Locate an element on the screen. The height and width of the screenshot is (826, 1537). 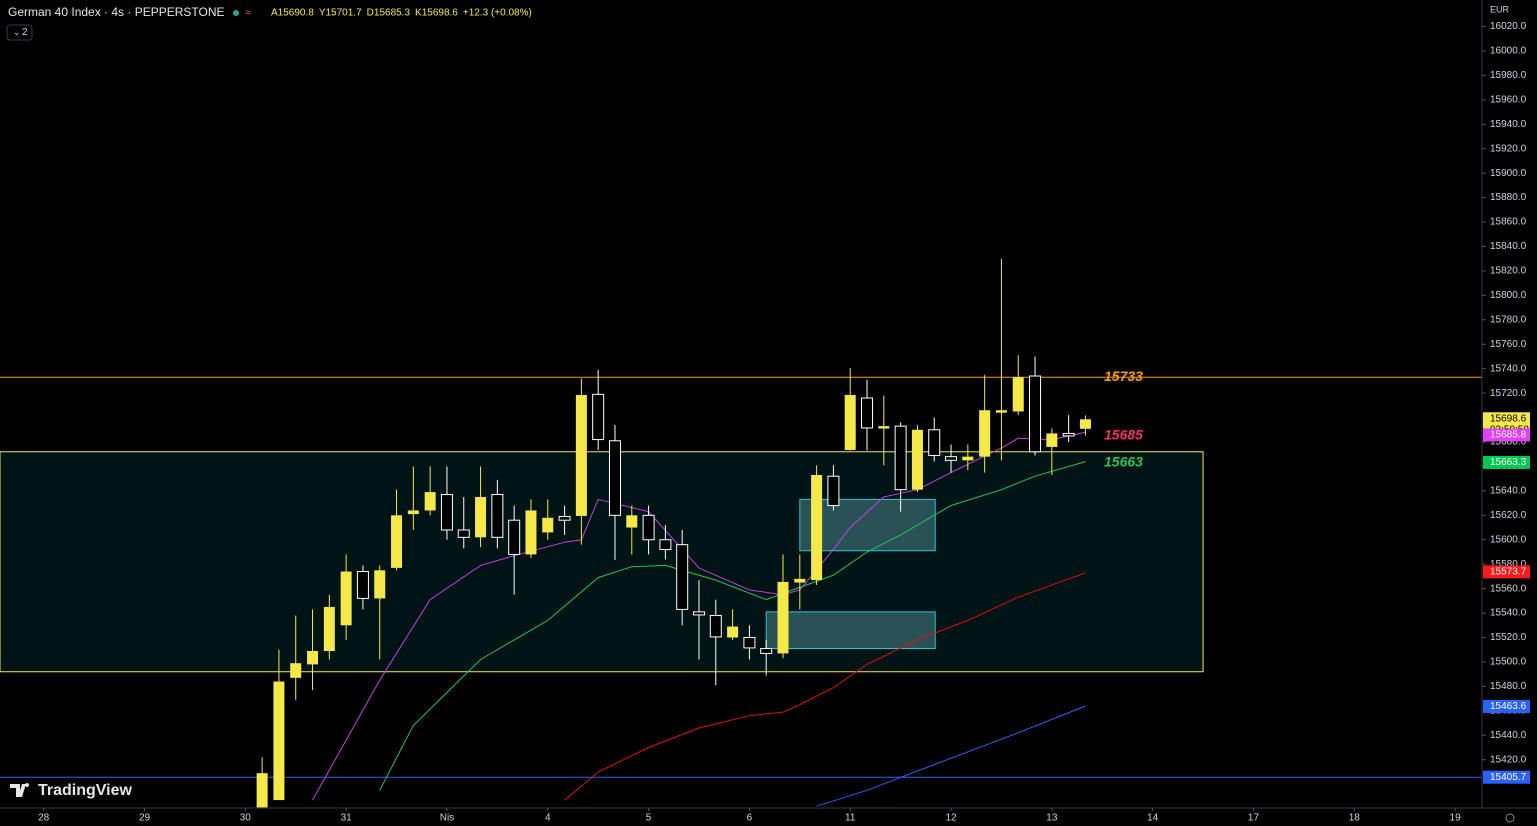
x-tick-label: Nis is located at coordinates (447, 818).